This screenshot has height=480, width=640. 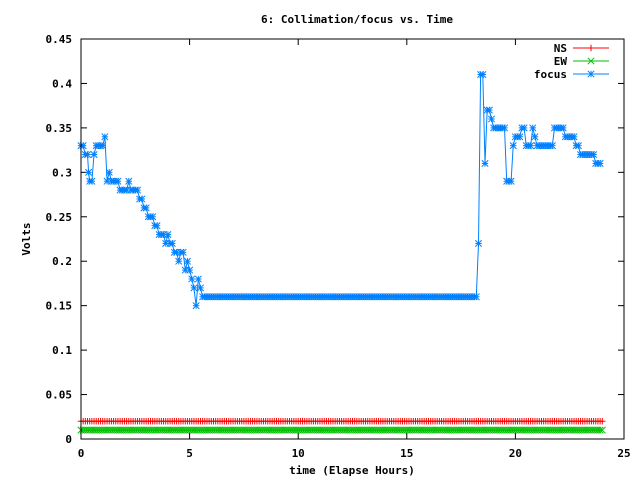 What do you see at coordinates (623, 453) in the screenshot?
I see `x-tick-label: 25` at bounding box center [623, 453].